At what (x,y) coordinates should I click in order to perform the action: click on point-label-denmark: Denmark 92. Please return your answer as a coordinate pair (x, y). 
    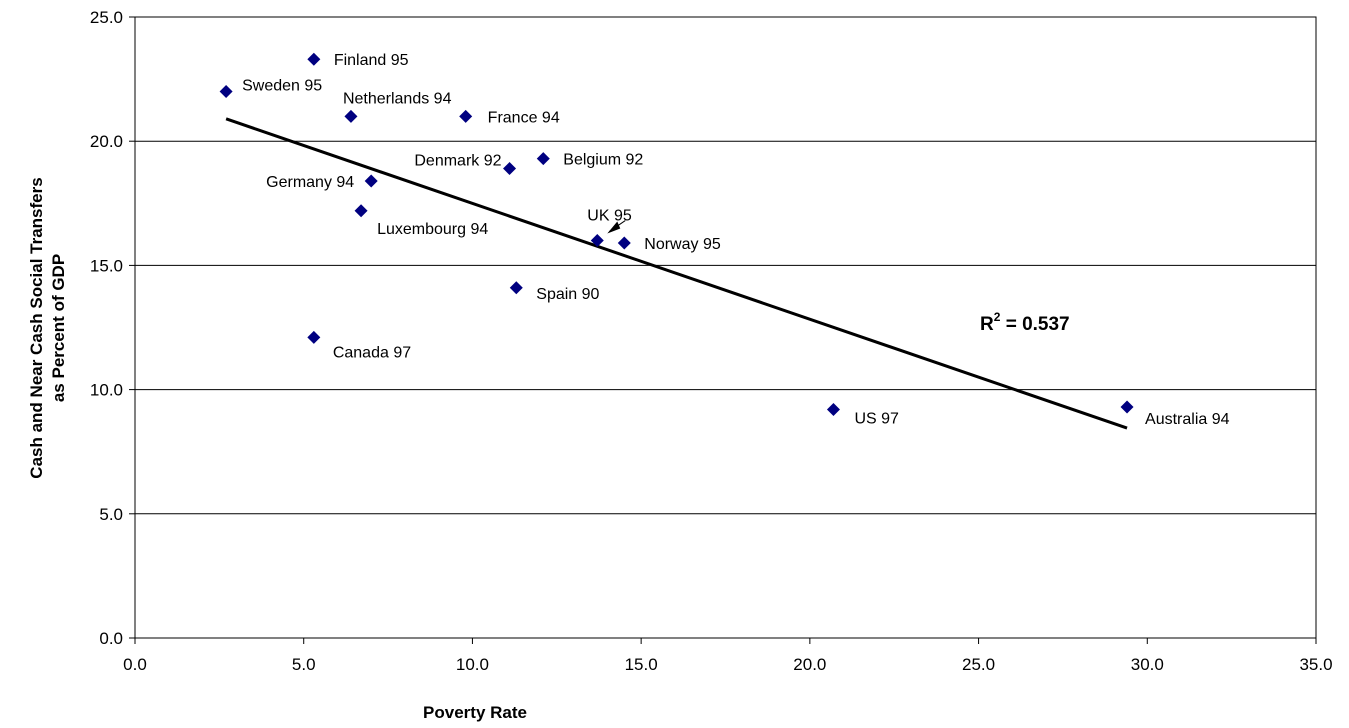
    Looking at the image, I should click on (457, 161).